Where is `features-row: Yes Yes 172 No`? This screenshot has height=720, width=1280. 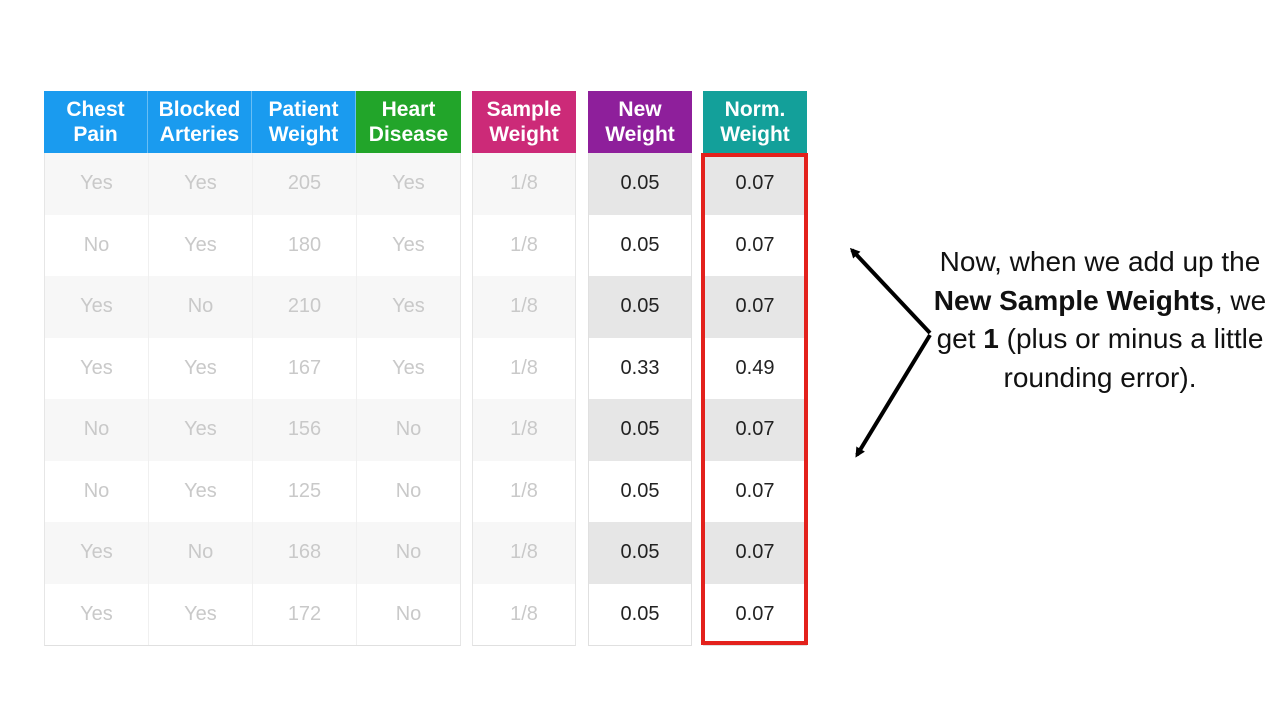
features-row: Yes Yes 172 No is located at coordinates (252, 614).